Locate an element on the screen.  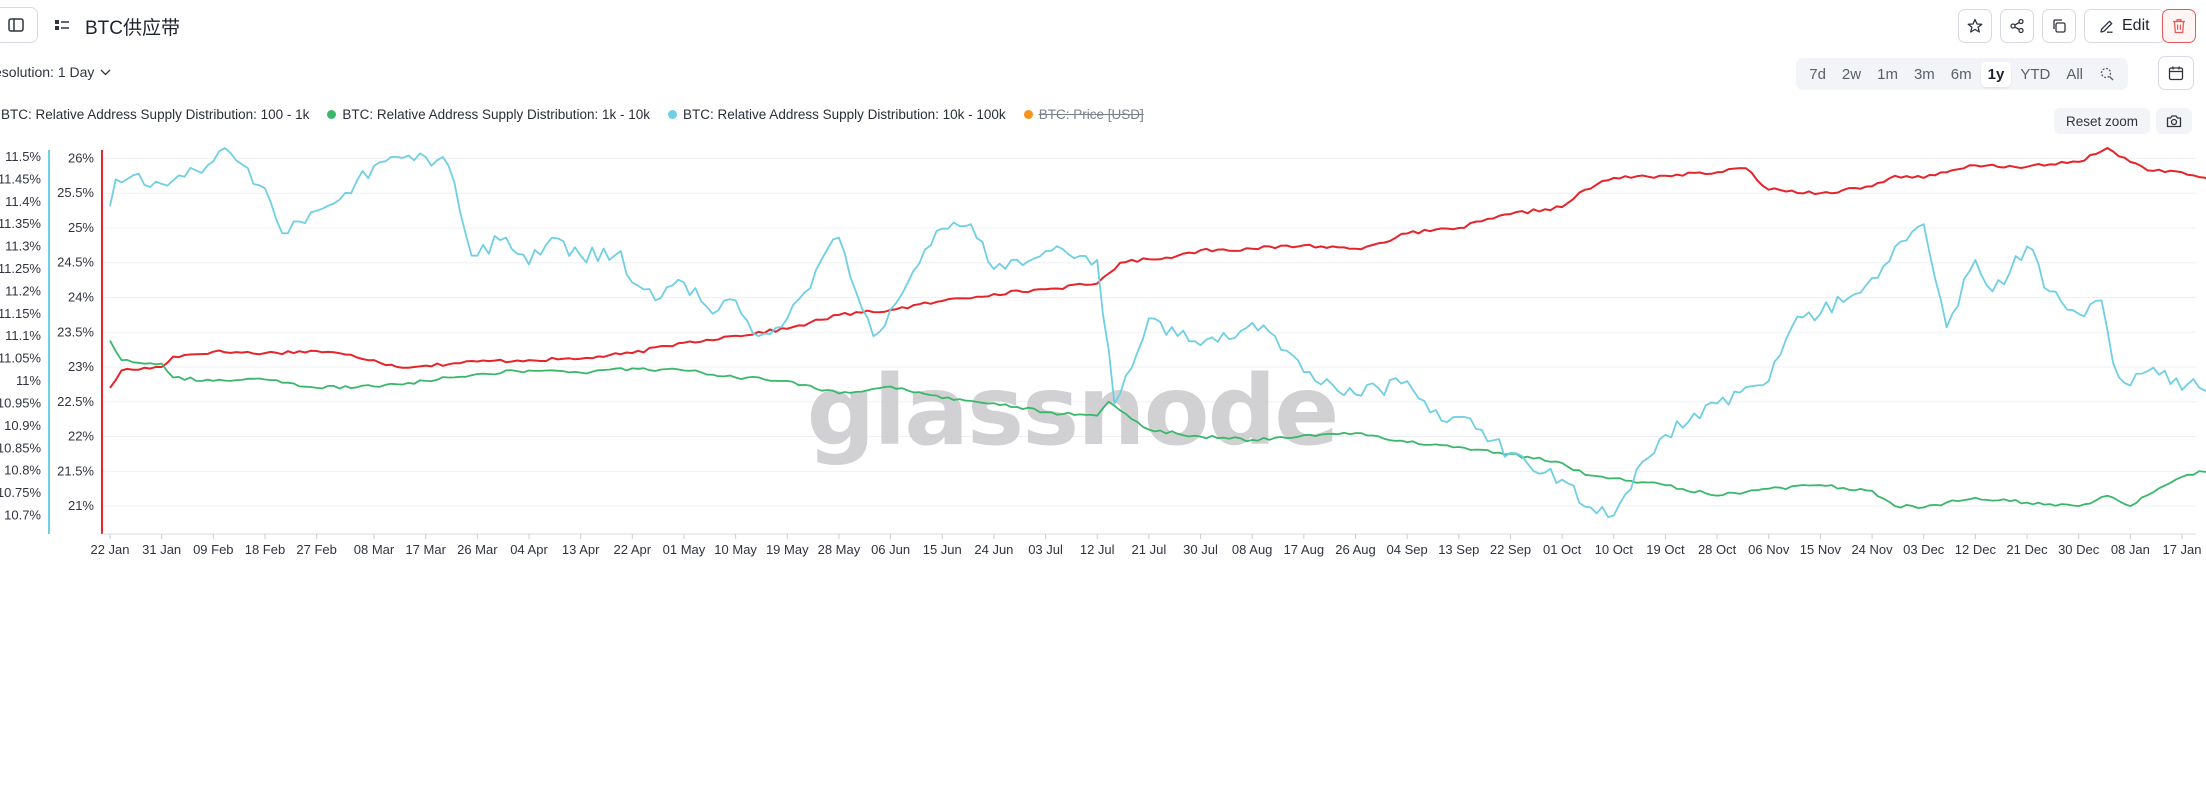
sidebar-toggle-button is located at coordinates (19, 25).